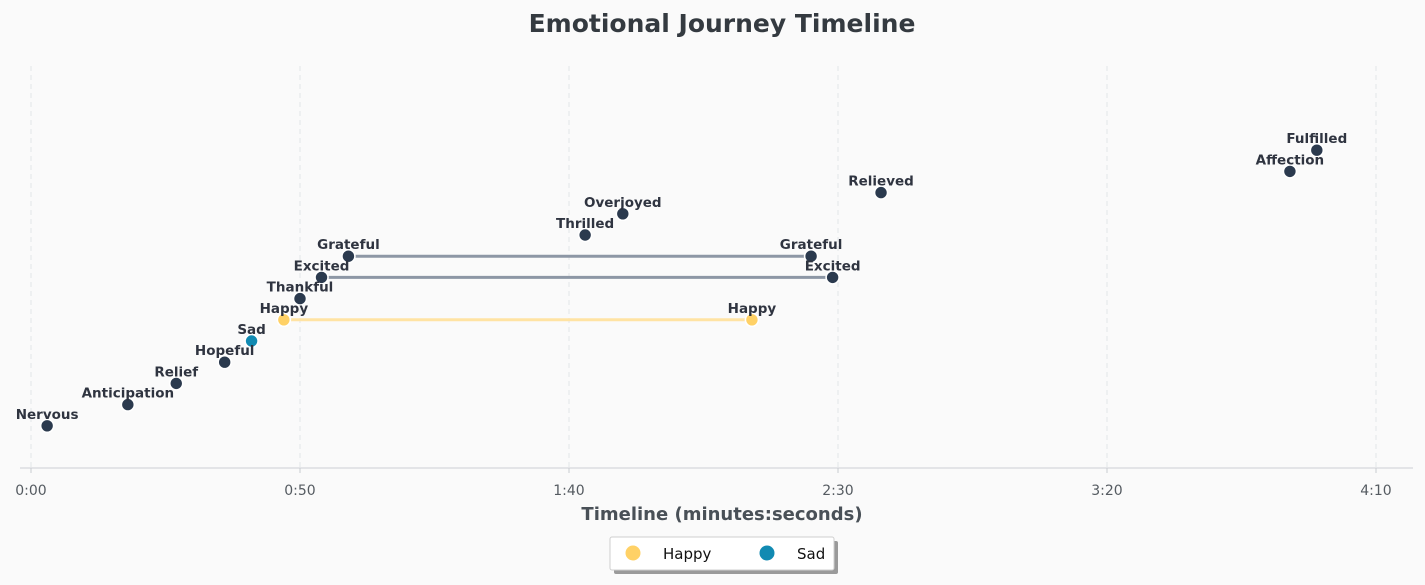 The image size is (1425, 585). I want to click on legend-label-happy: Happy, so click(687, 554).